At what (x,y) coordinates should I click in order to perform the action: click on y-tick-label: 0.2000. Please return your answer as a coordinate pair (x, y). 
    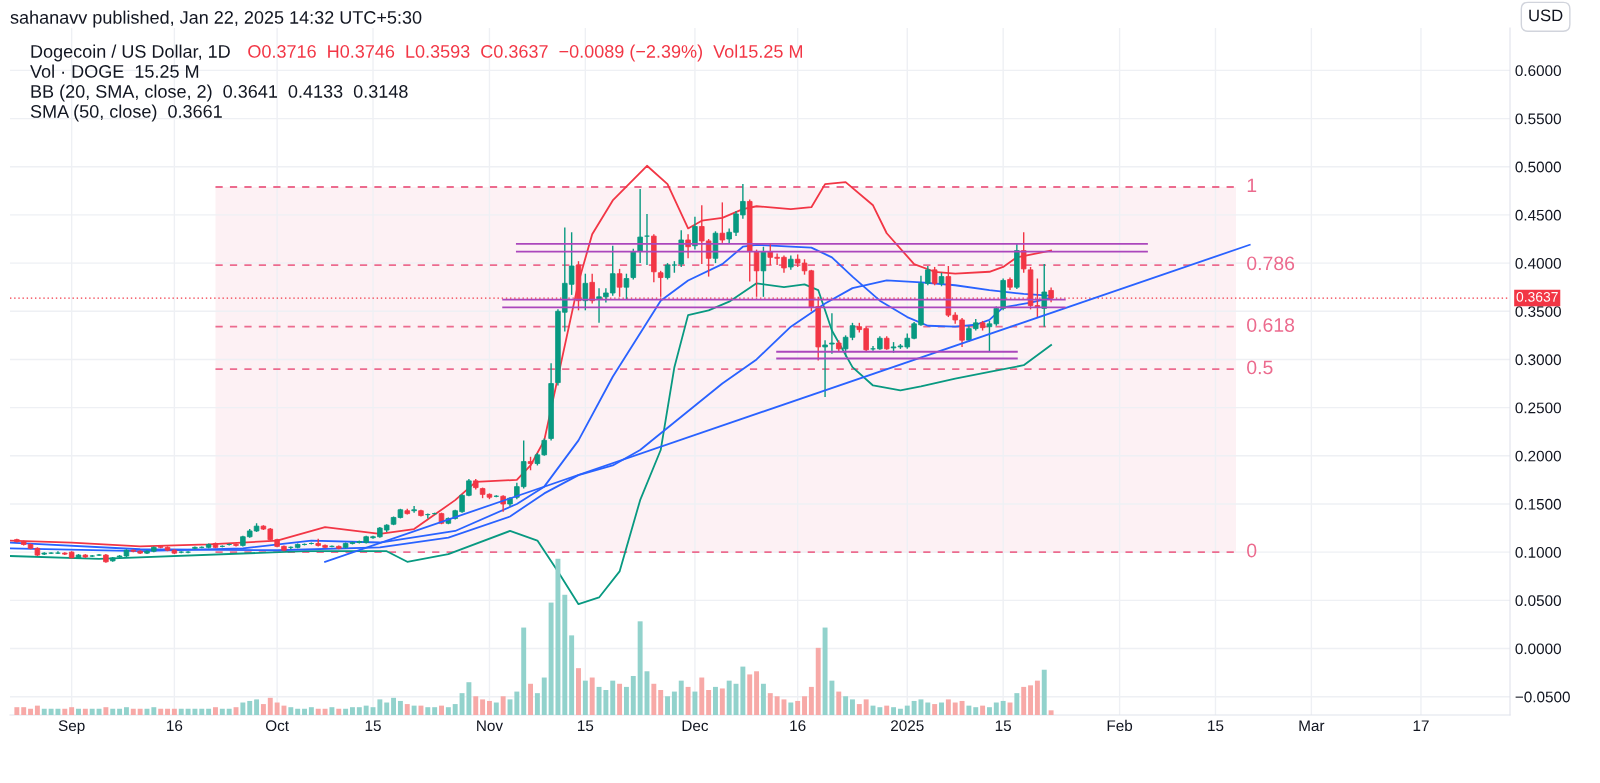
    Looking at the image, I should click on (1538, 456).